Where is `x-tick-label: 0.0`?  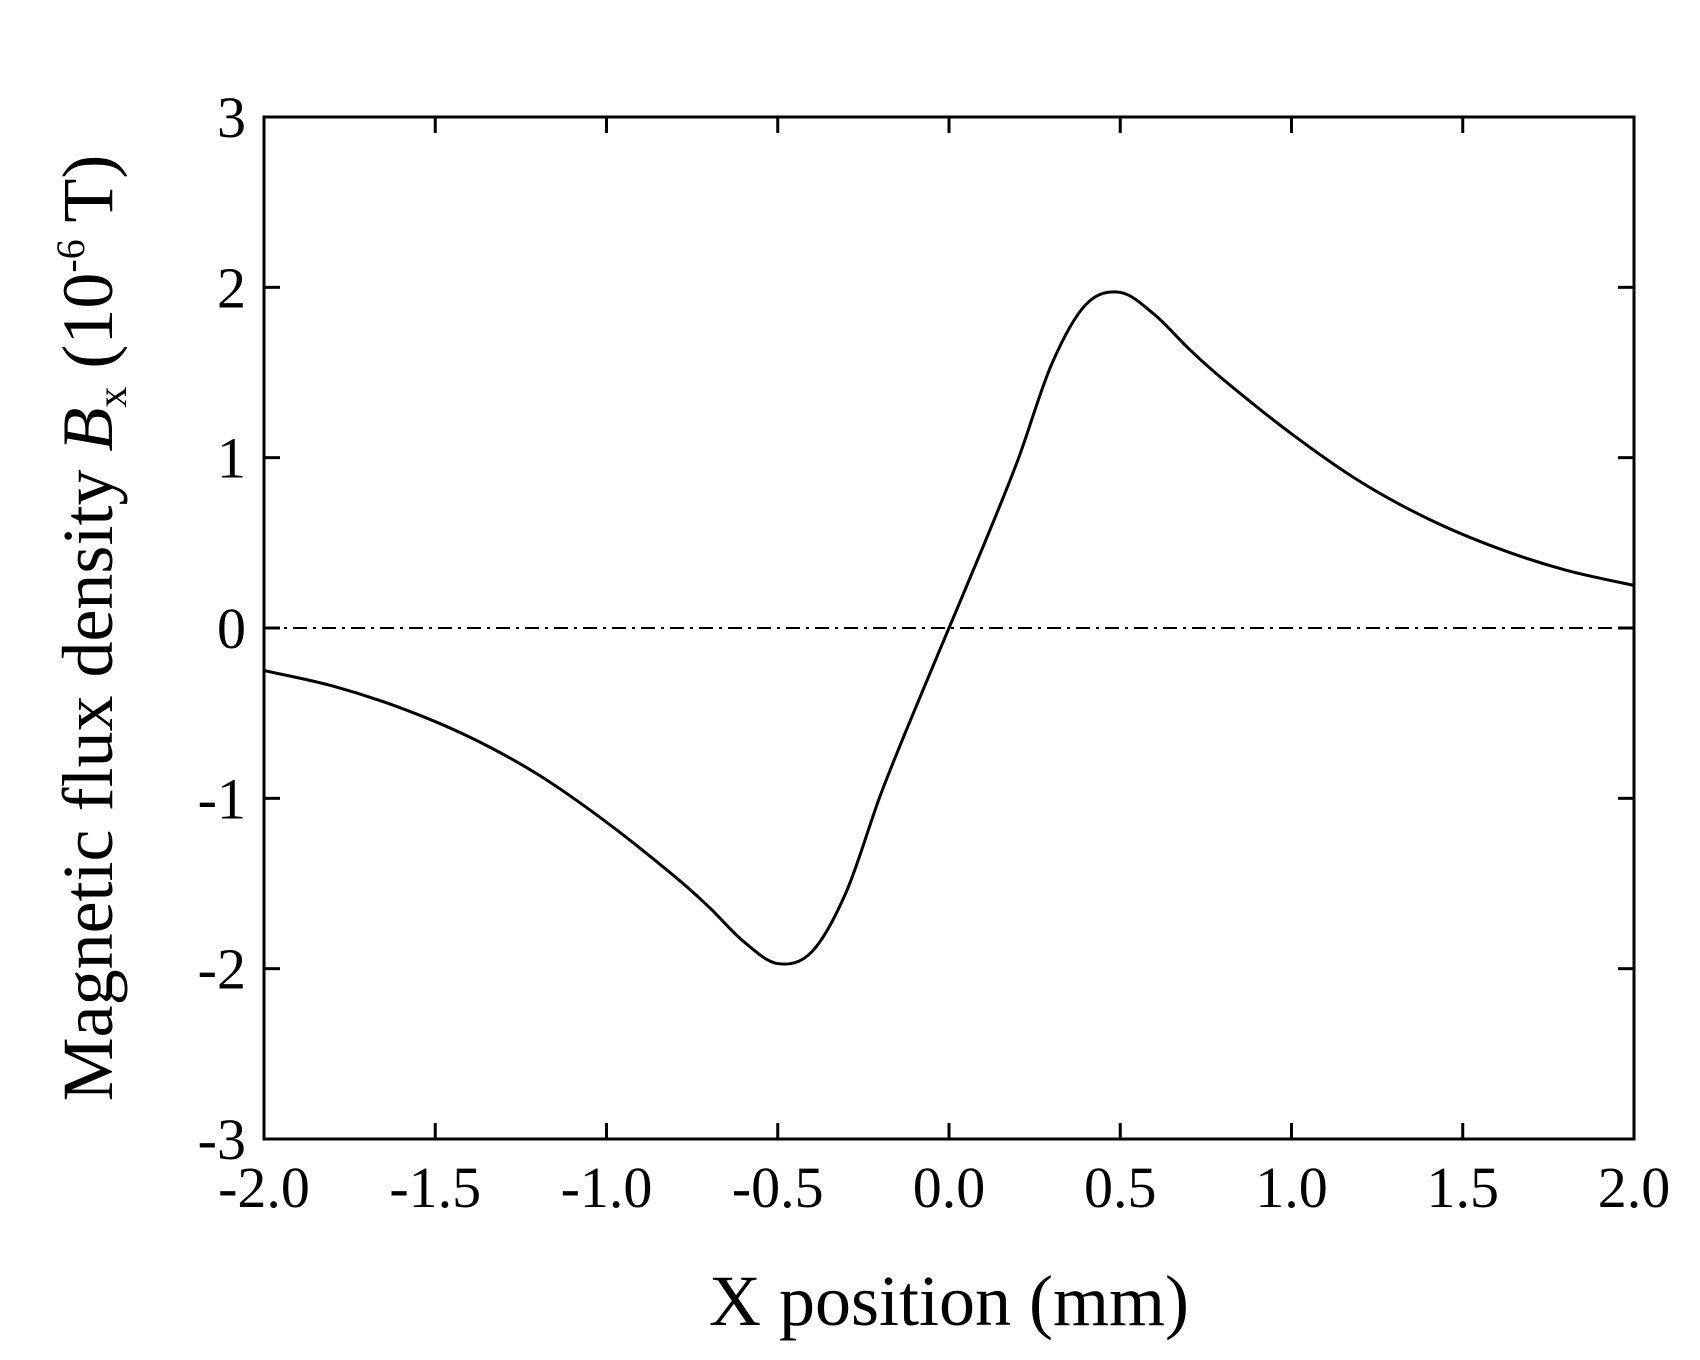
x-tick-label: 0.0 is located at coordinates (949, 1187).